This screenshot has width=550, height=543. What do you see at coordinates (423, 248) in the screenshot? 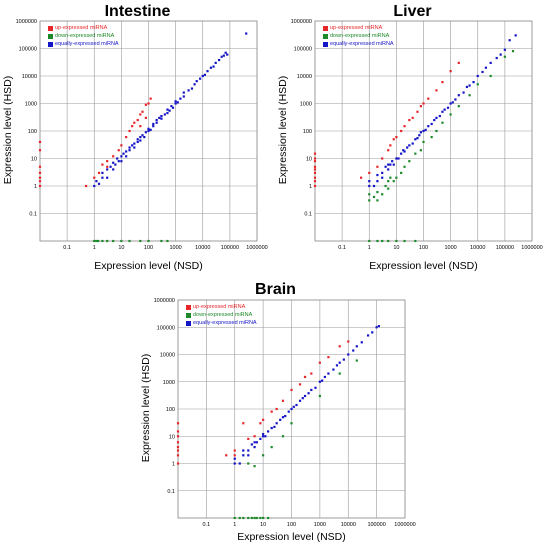
I see `x-tick-label: 100` at bounding box center [423, 248].